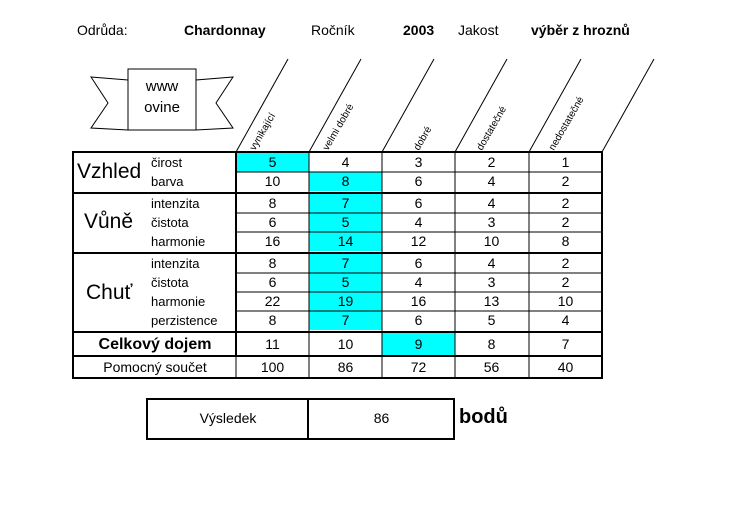  I want to click on quality-label: Jakost, so click(478, 30).